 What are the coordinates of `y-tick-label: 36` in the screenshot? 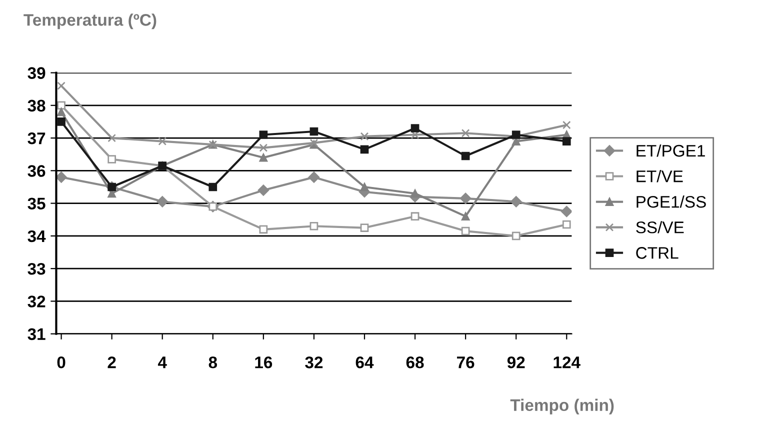 It's located at (37, 171).